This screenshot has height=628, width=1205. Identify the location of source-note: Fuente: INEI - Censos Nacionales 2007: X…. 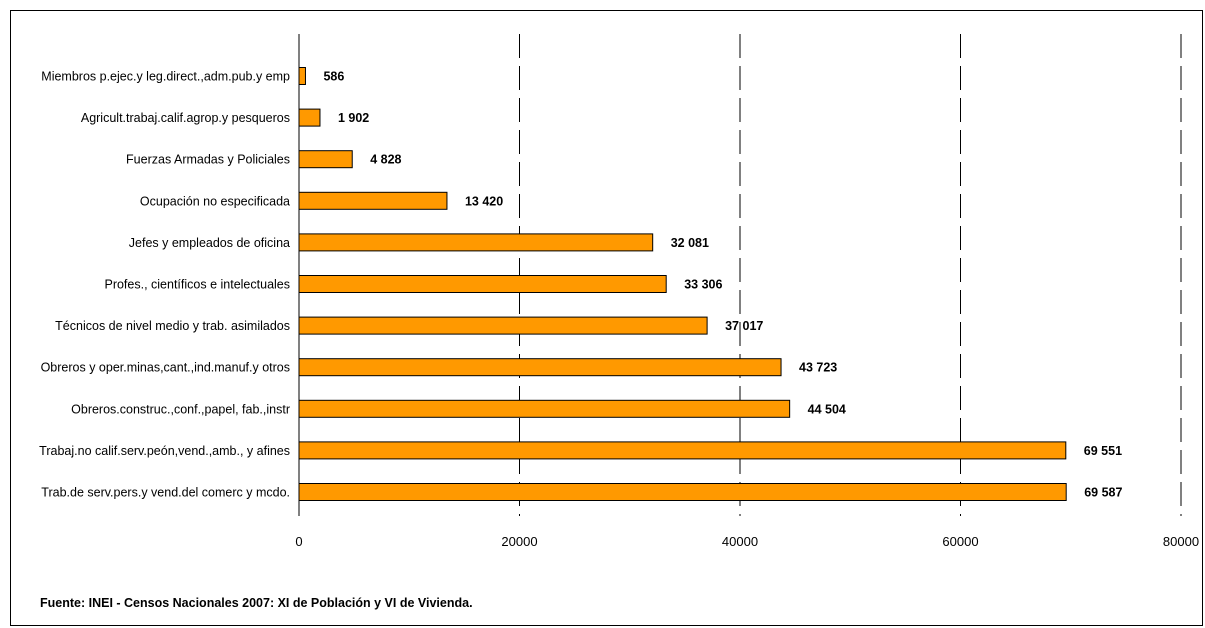
(256, 603).